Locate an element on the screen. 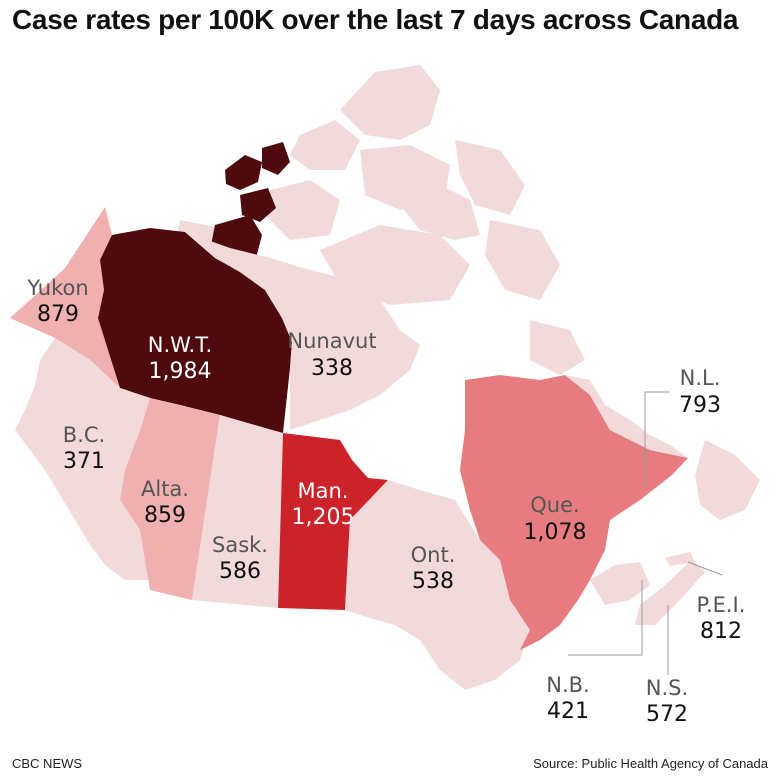 The height and width of the screenshot is (777, 780). label-manitoba-name: Man. is located at coordinates (323, 491).